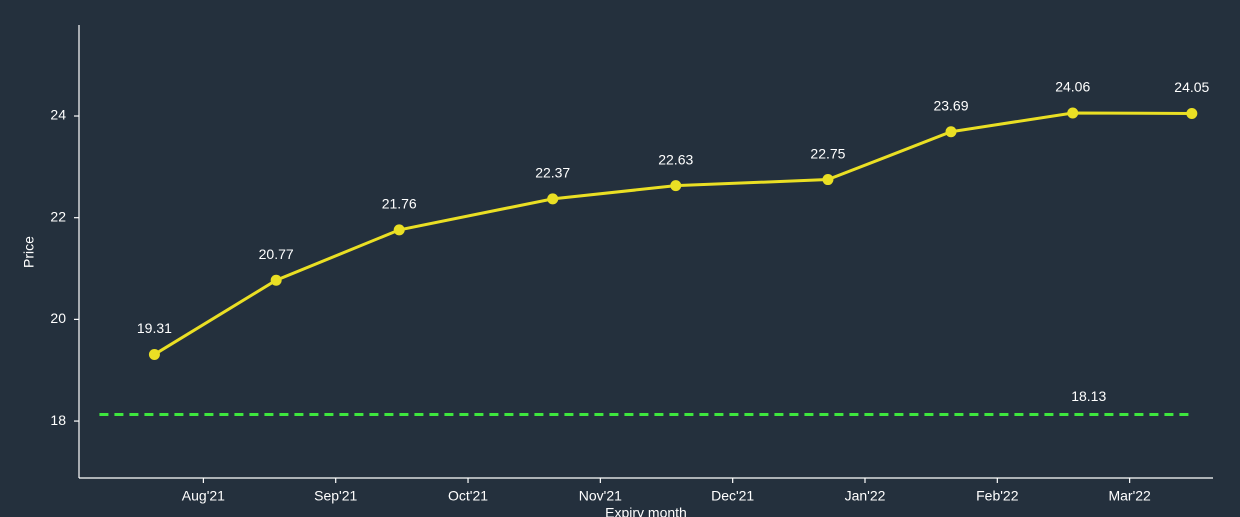 This screenshot has width=1240, height=517. What do you see at coordinates (1129, 496) in the screenshot?
I see `x-tick-label: Mar'22` at bounding box center [1129, 496].